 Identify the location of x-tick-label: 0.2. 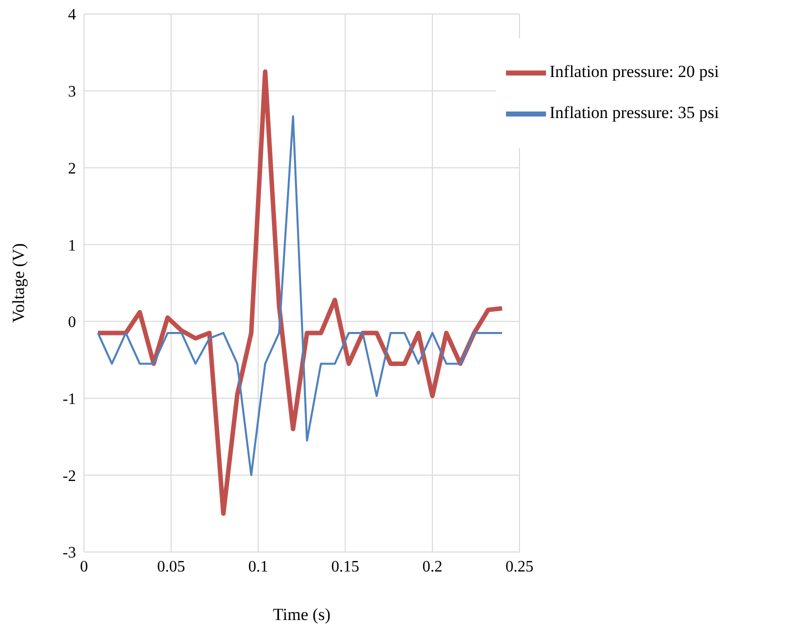
(432, 567).